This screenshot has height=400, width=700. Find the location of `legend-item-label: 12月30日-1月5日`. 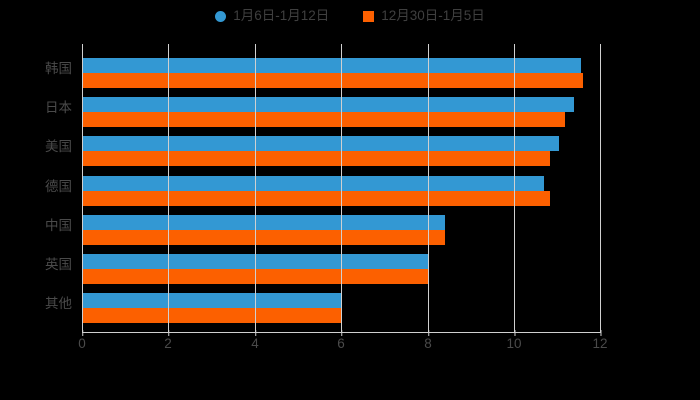

legend-item-label: 12月30日-1月5日 is located at coordinates (433, 16).